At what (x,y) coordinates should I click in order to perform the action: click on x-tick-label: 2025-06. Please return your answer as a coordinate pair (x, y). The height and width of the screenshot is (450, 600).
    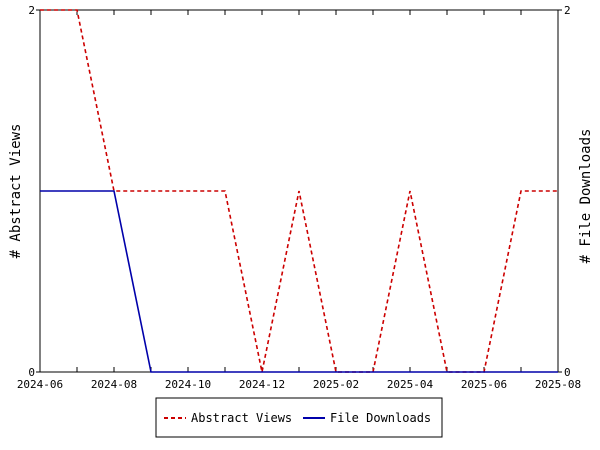
    Looking at the image, I should click on (484, 384).